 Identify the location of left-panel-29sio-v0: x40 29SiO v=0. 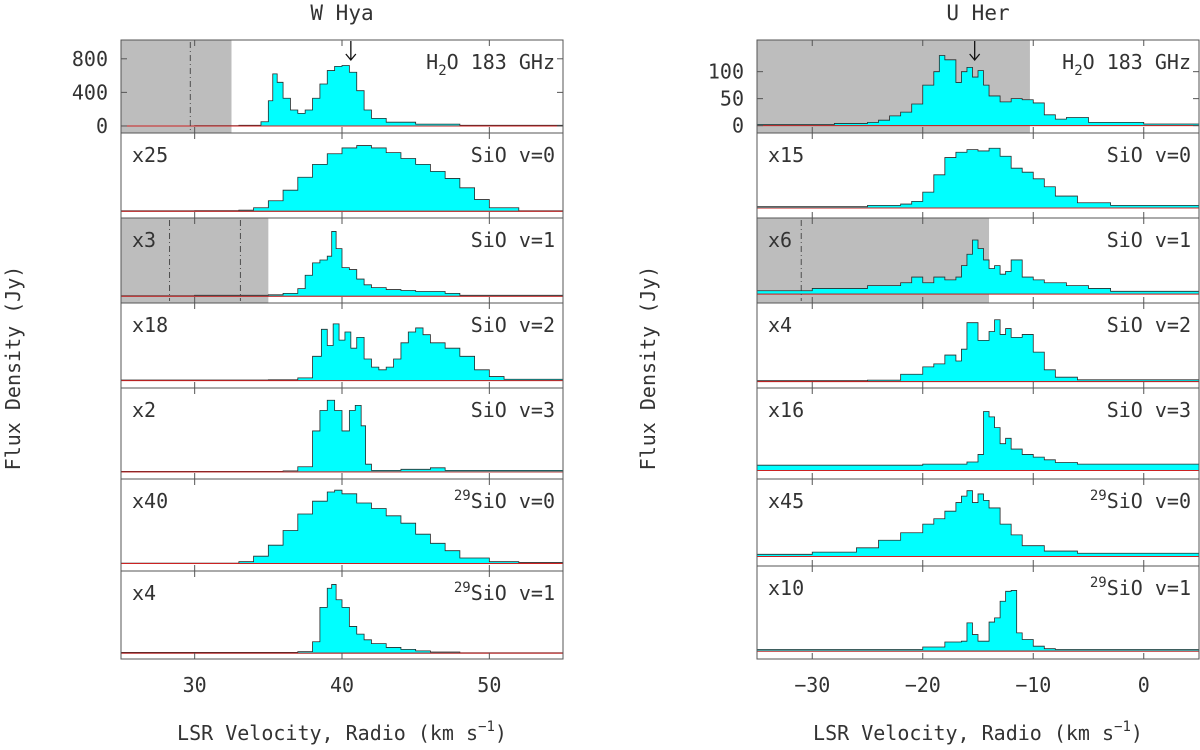
(342, 525).